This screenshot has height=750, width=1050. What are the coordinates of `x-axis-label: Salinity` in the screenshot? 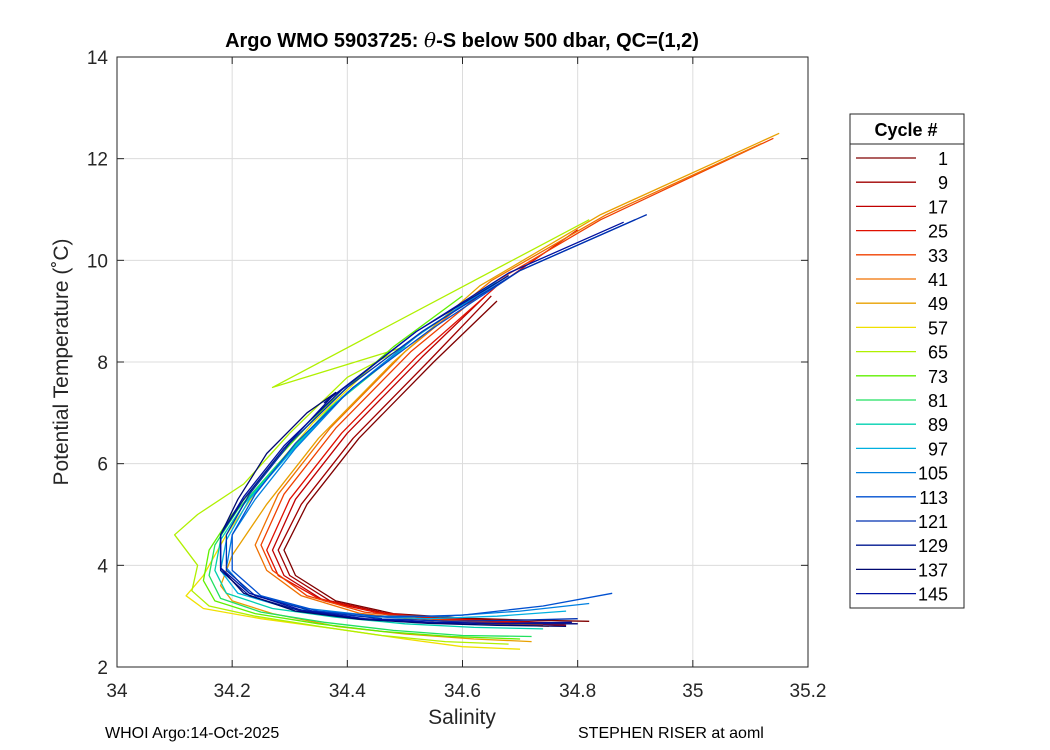 It's located at (462, 717).